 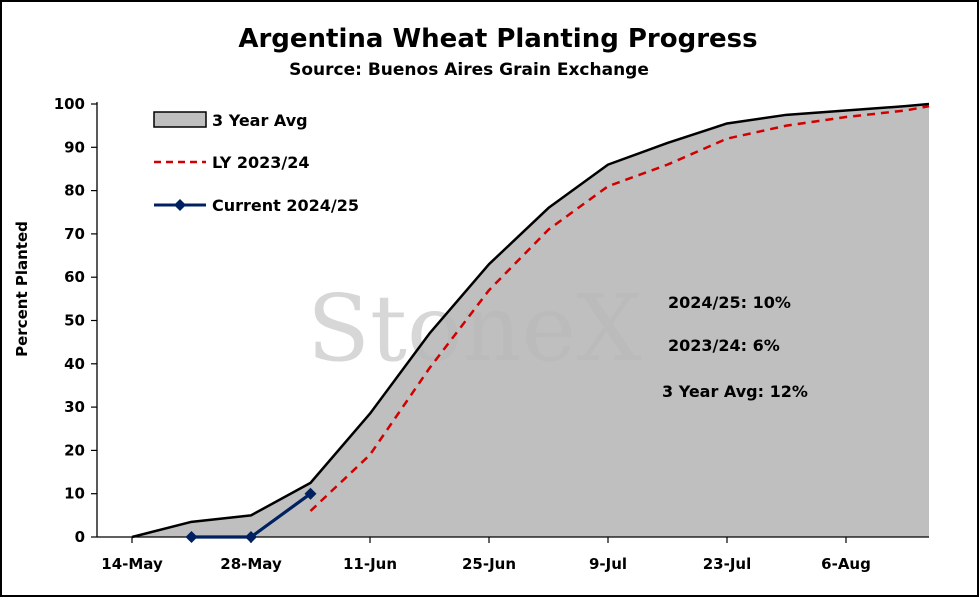 I want to click on x-tick-label-9-Jul: 9-Jul, so click(x=608, y=564).